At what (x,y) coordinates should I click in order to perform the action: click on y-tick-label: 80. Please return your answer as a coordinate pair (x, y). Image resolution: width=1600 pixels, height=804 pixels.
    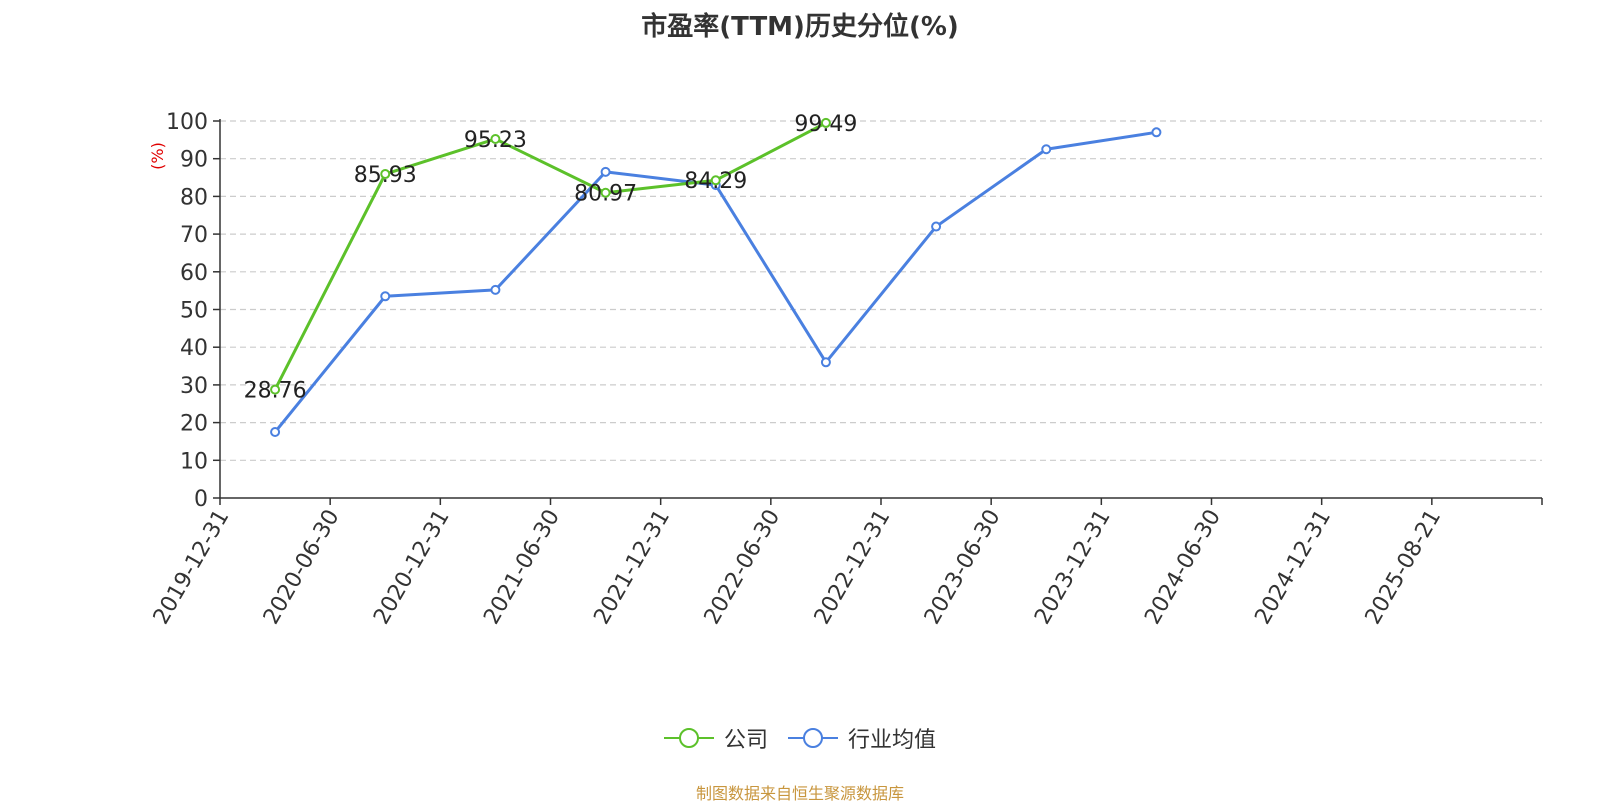
    Looking at the image, I should click on (194, 197).